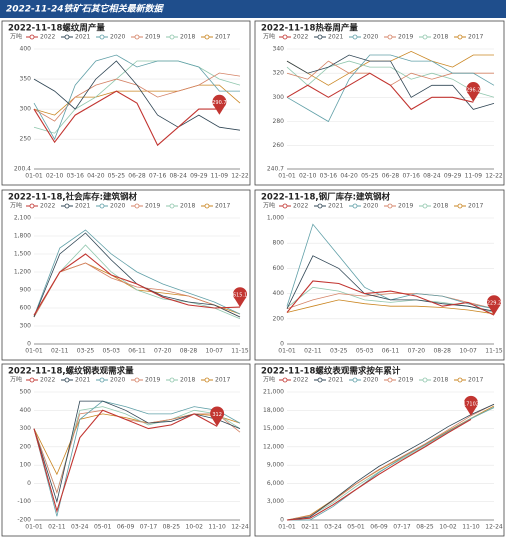 The width and height of the screenshot is (506, 539). Describe the element at coordinates (26, 290) in the screenshot. I see `y-tick-label: 900` at that location.